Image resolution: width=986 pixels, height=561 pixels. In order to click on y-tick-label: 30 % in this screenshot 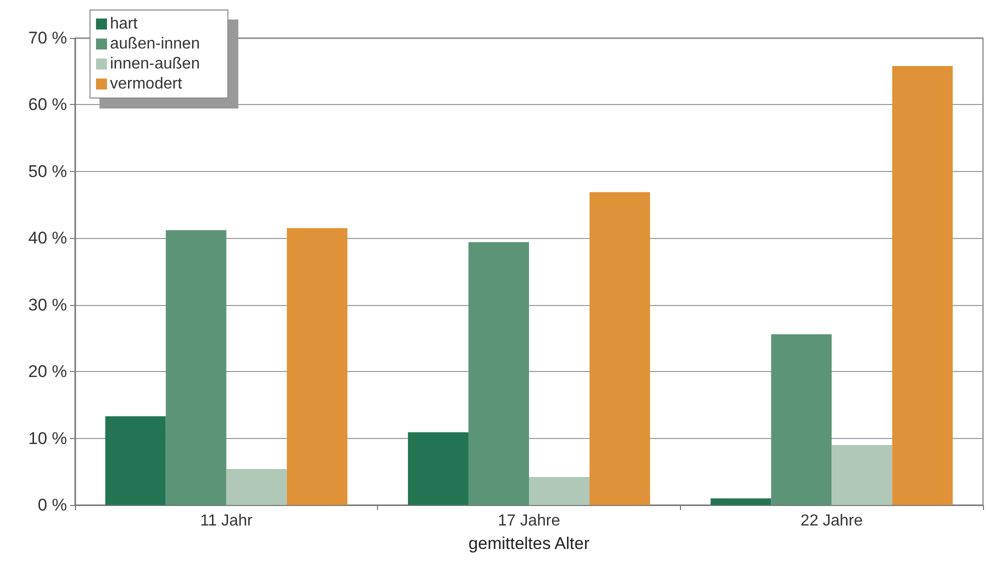, I will do `click(47, 304)`.